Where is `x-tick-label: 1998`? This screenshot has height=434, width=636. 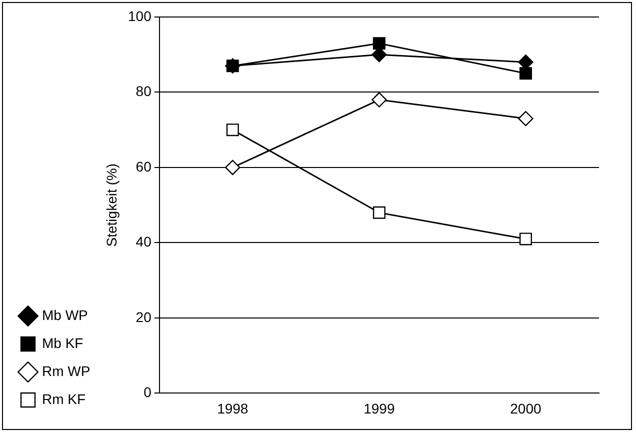
x-tick-label: 1998 is located at coordinates (232, 408).